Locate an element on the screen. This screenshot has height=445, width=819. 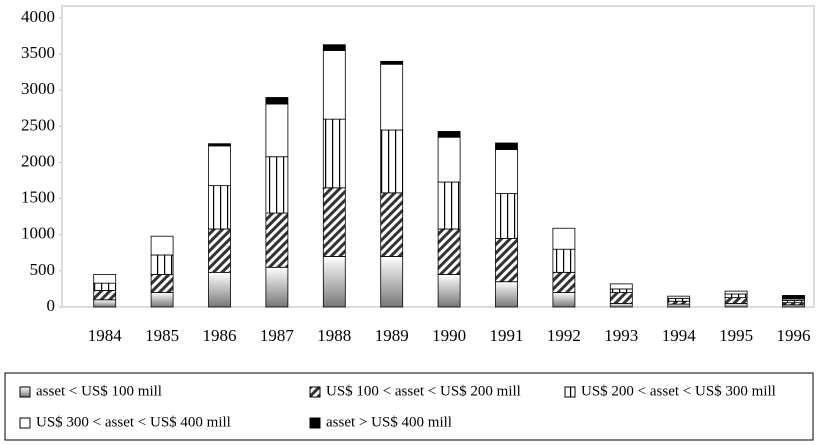
y-tick-label: 3500 is located at coordinates (38, 52).